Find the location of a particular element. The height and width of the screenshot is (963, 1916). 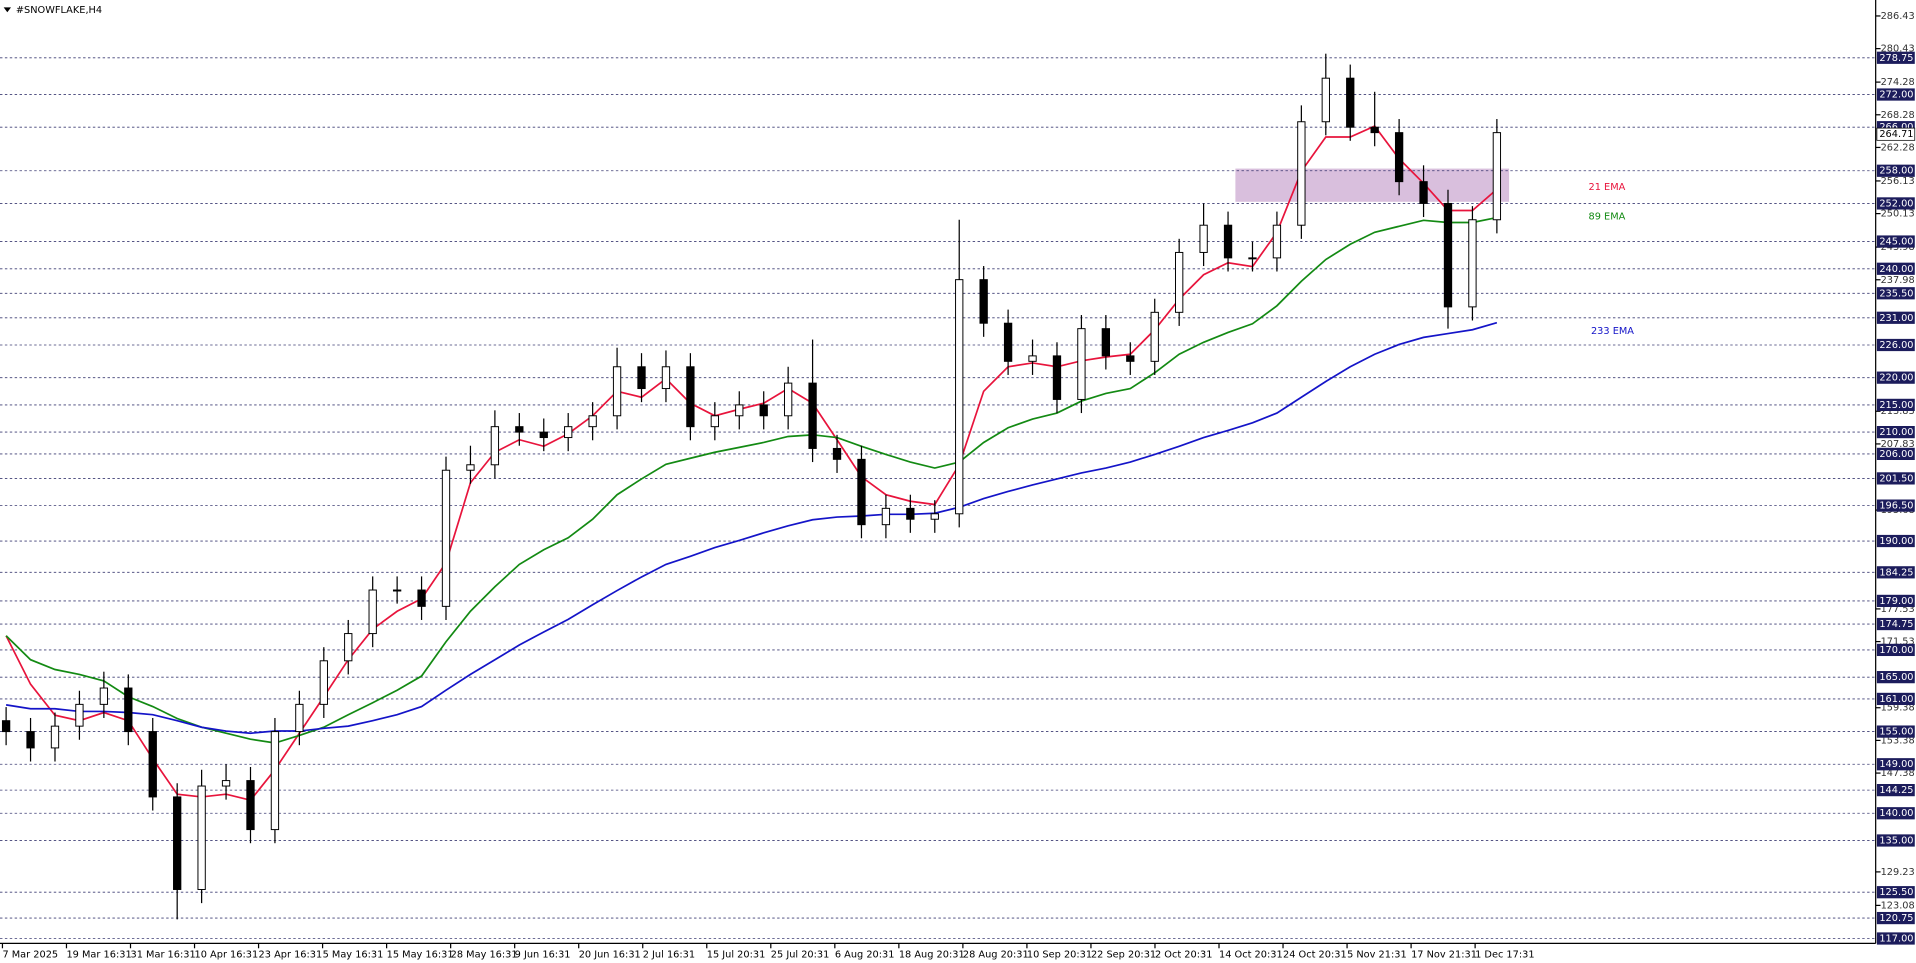

level-label: 215.00 is located at coordinates (1896, 405).